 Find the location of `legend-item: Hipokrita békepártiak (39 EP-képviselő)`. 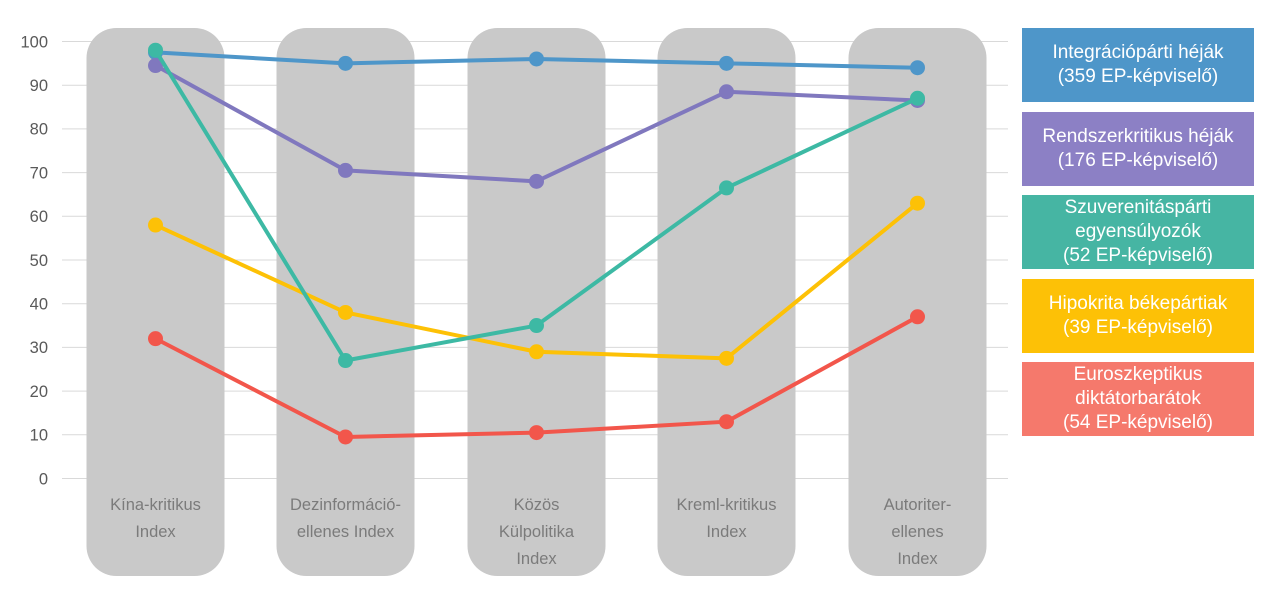

legend-item: Hipokrita békepártiak (39 EP-képviselő) is located at coordinates (1138, 315).